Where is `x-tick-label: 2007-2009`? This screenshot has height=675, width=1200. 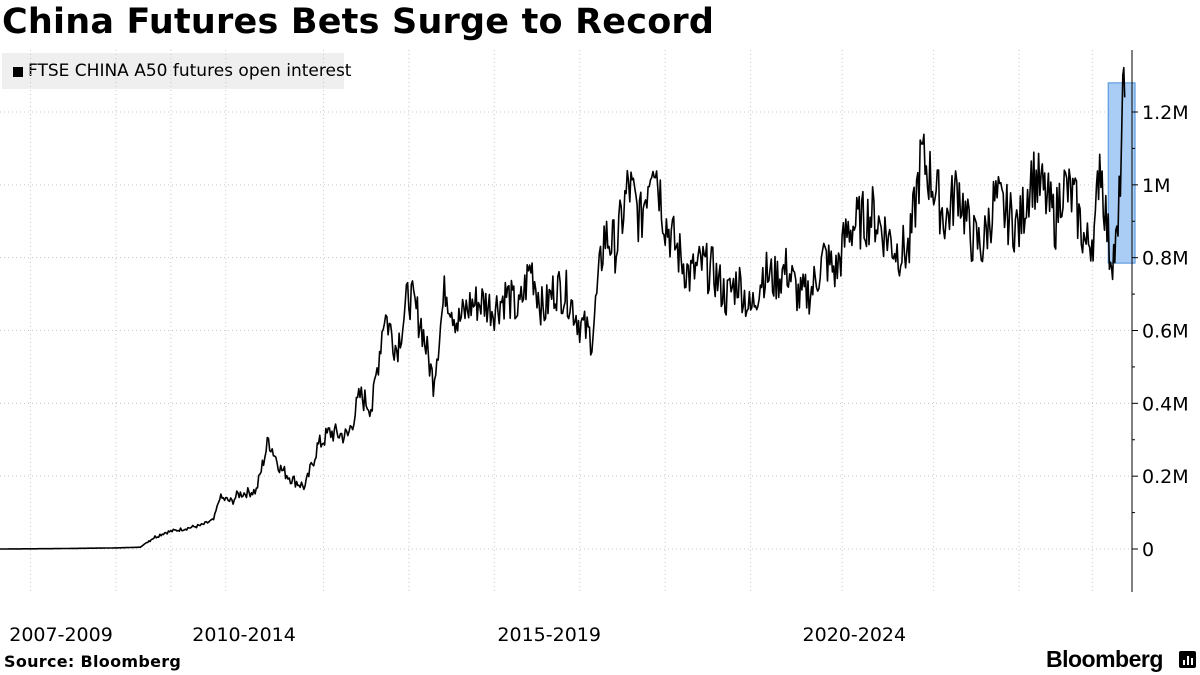
x-tick-label: 2007-2009 is located at coordinates (61, 635).